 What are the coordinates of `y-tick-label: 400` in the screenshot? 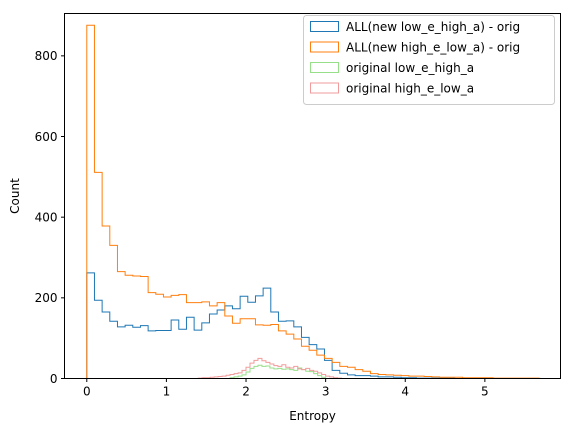 It's located at (46, 217).